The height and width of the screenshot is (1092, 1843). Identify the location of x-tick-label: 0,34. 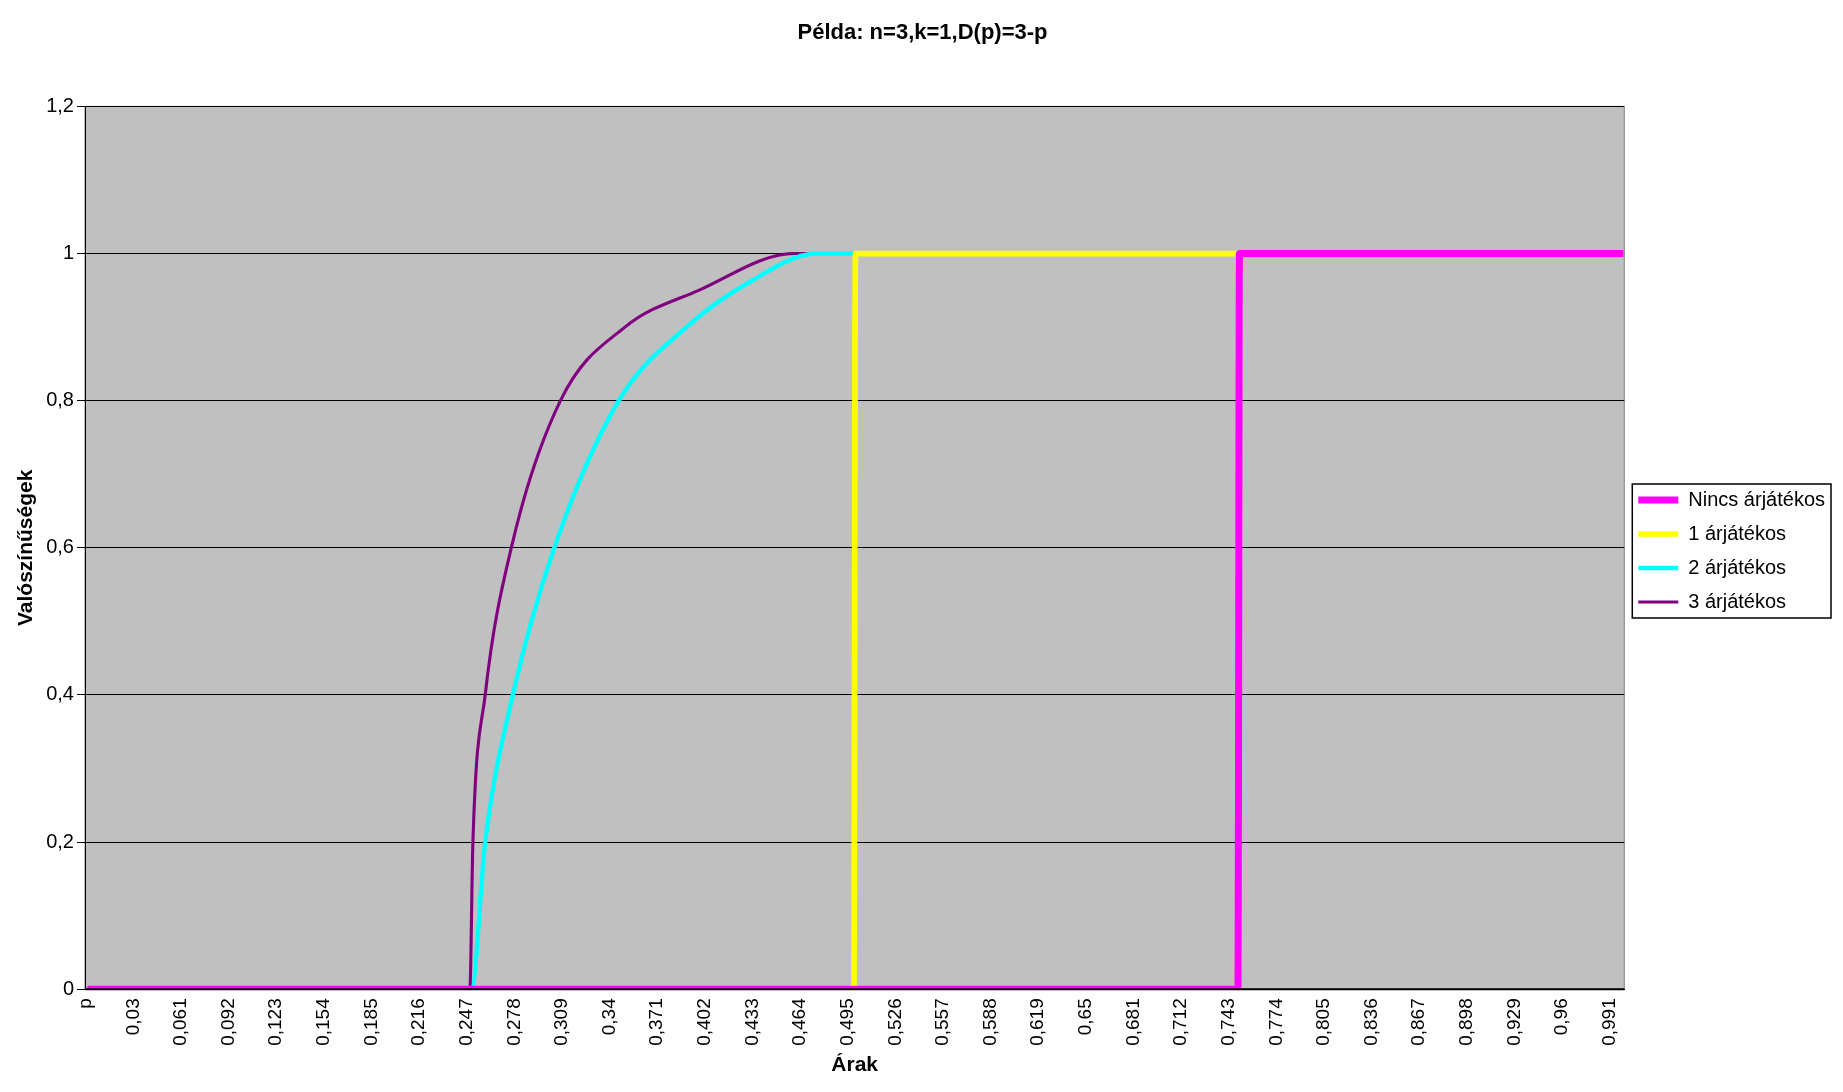
(608, 1016).